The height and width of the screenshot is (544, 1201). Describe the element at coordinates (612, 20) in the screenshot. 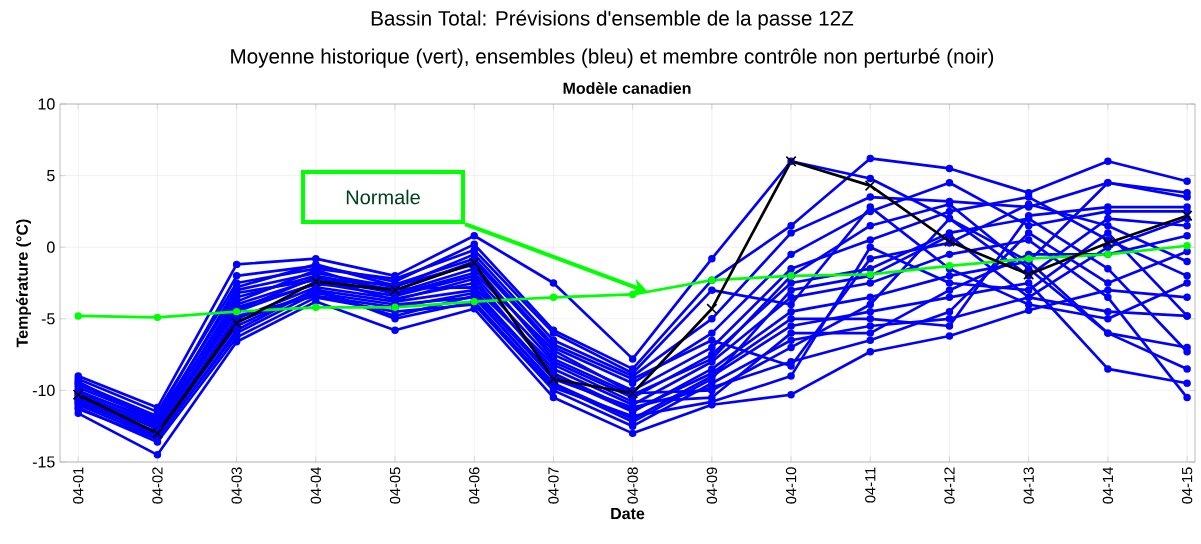

I see `chart-title: Bassin Total: Prévisions d'ensemble de la passe 12Z` at that location.